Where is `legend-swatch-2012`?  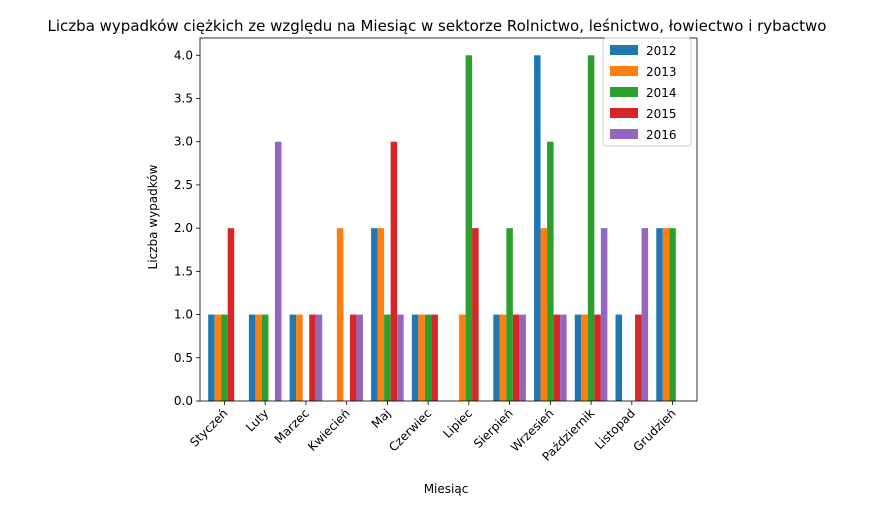 legend-swatch-2012 is located at coordinates (624, 50).